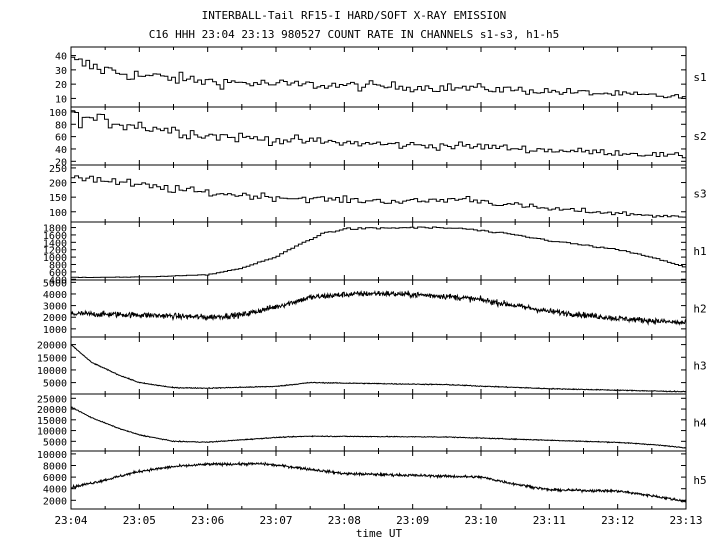 The width and height of the screenshot is (720, 550). What do you see at coordinates (699, 309) in the screenshot?
I see `channel-label-h2: h2` at bounding box center [699, 309].